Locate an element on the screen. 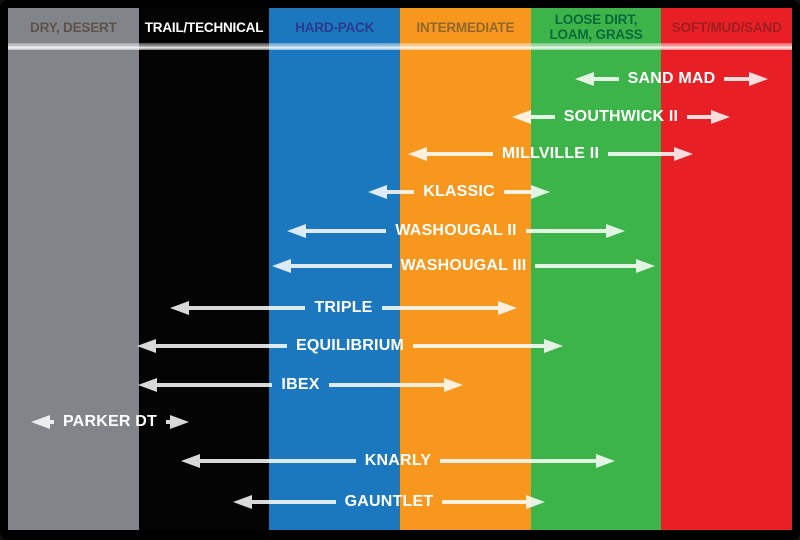  tire-name-label: TRIPLE is located at coordinates (343, 307).